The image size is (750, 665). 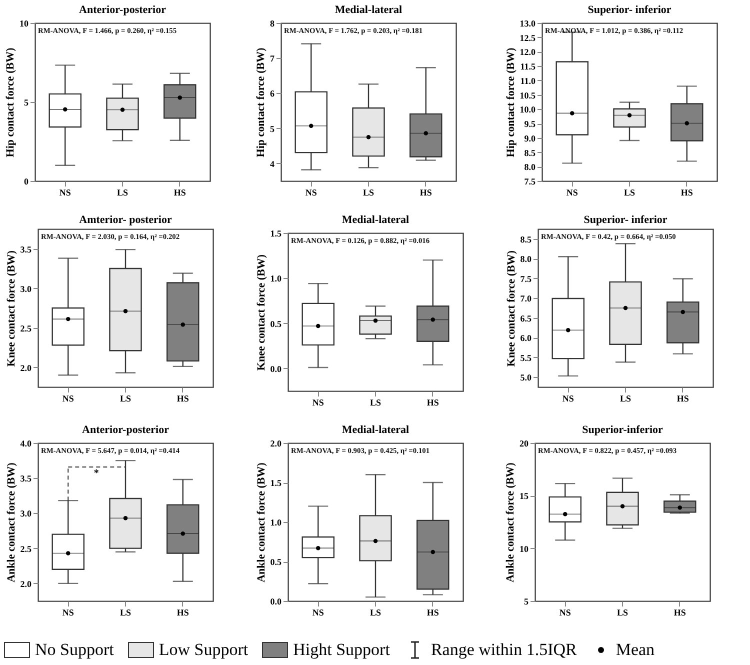 What do you see at coordinates (125, 220) in the screenshot?
I see `chart-title: Amterior- posterior` at bounding box center [125, 220].